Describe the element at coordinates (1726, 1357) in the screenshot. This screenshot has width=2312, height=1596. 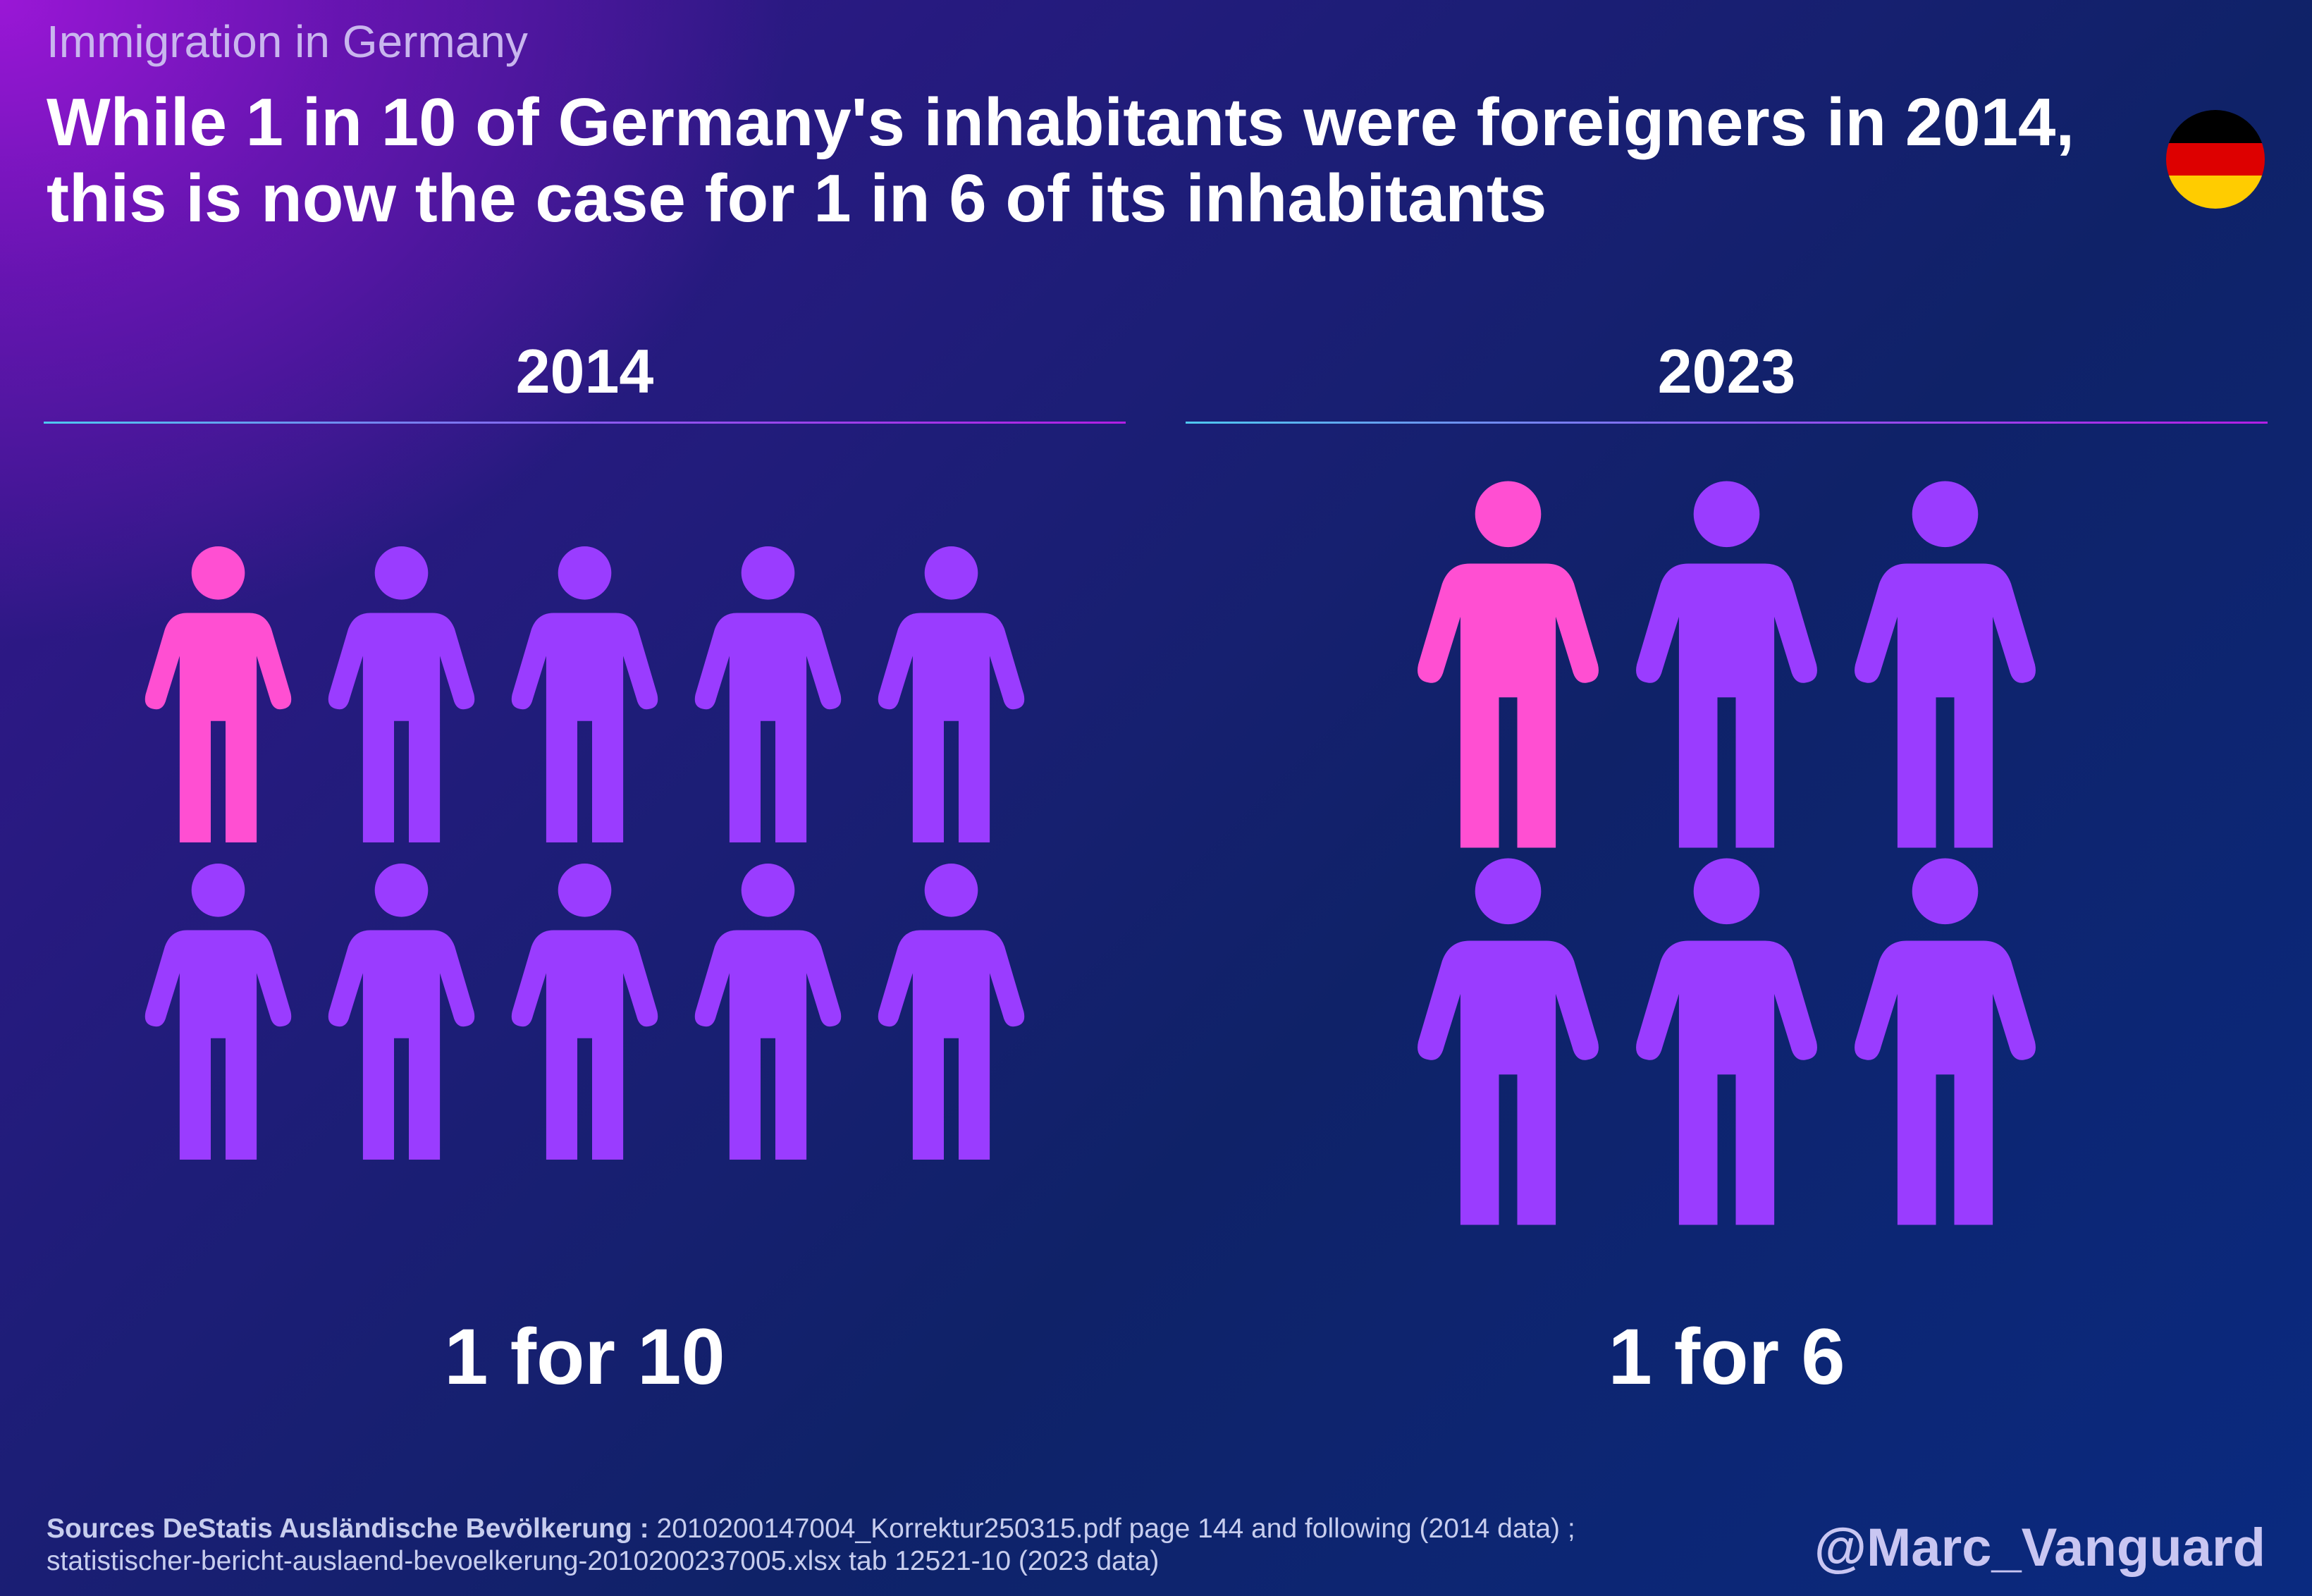
I see `panel-caption: 1 for 6` at that location.